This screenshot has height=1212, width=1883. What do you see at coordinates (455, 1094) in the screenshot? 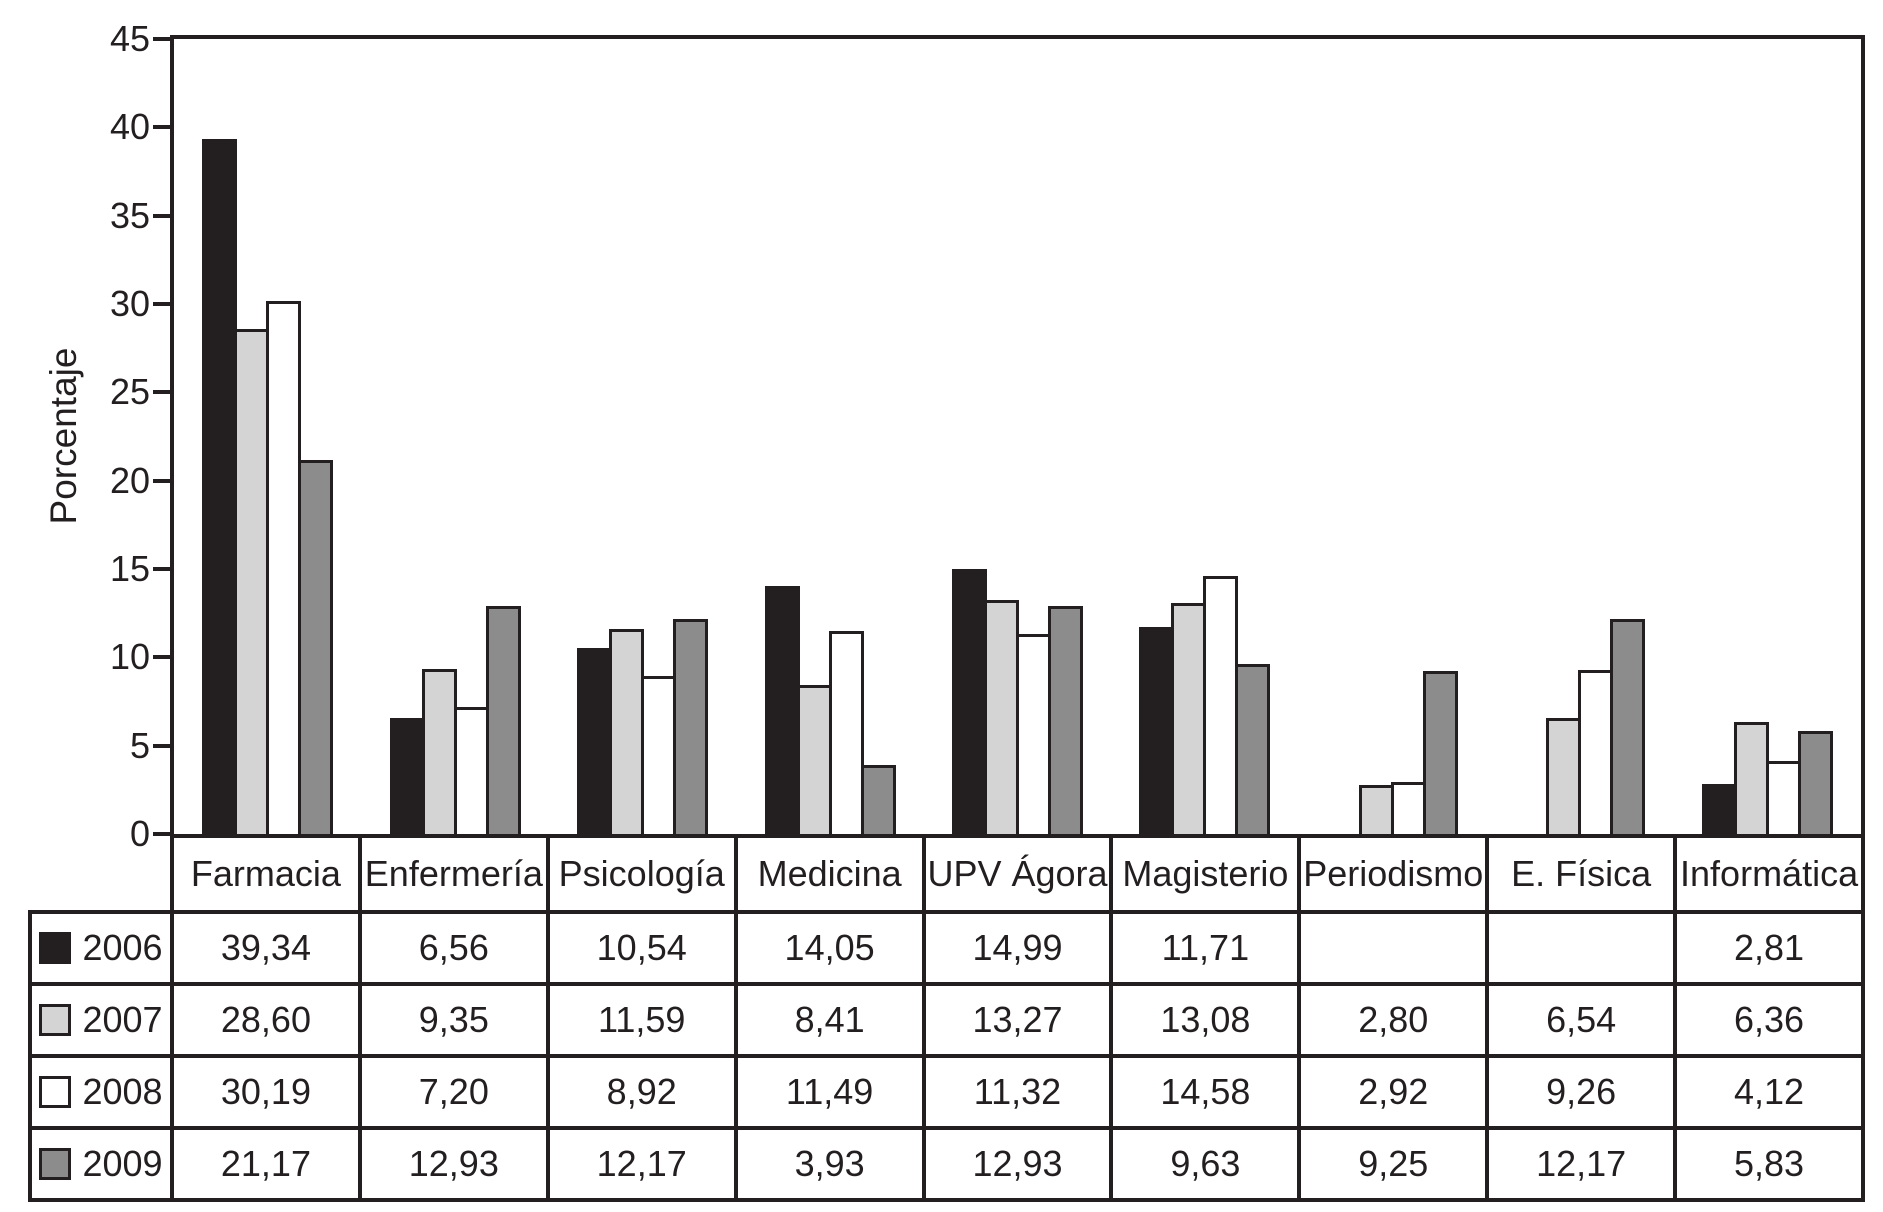
I see `table-value-2008-1: 7,20` at bounding box center [455, 1094].